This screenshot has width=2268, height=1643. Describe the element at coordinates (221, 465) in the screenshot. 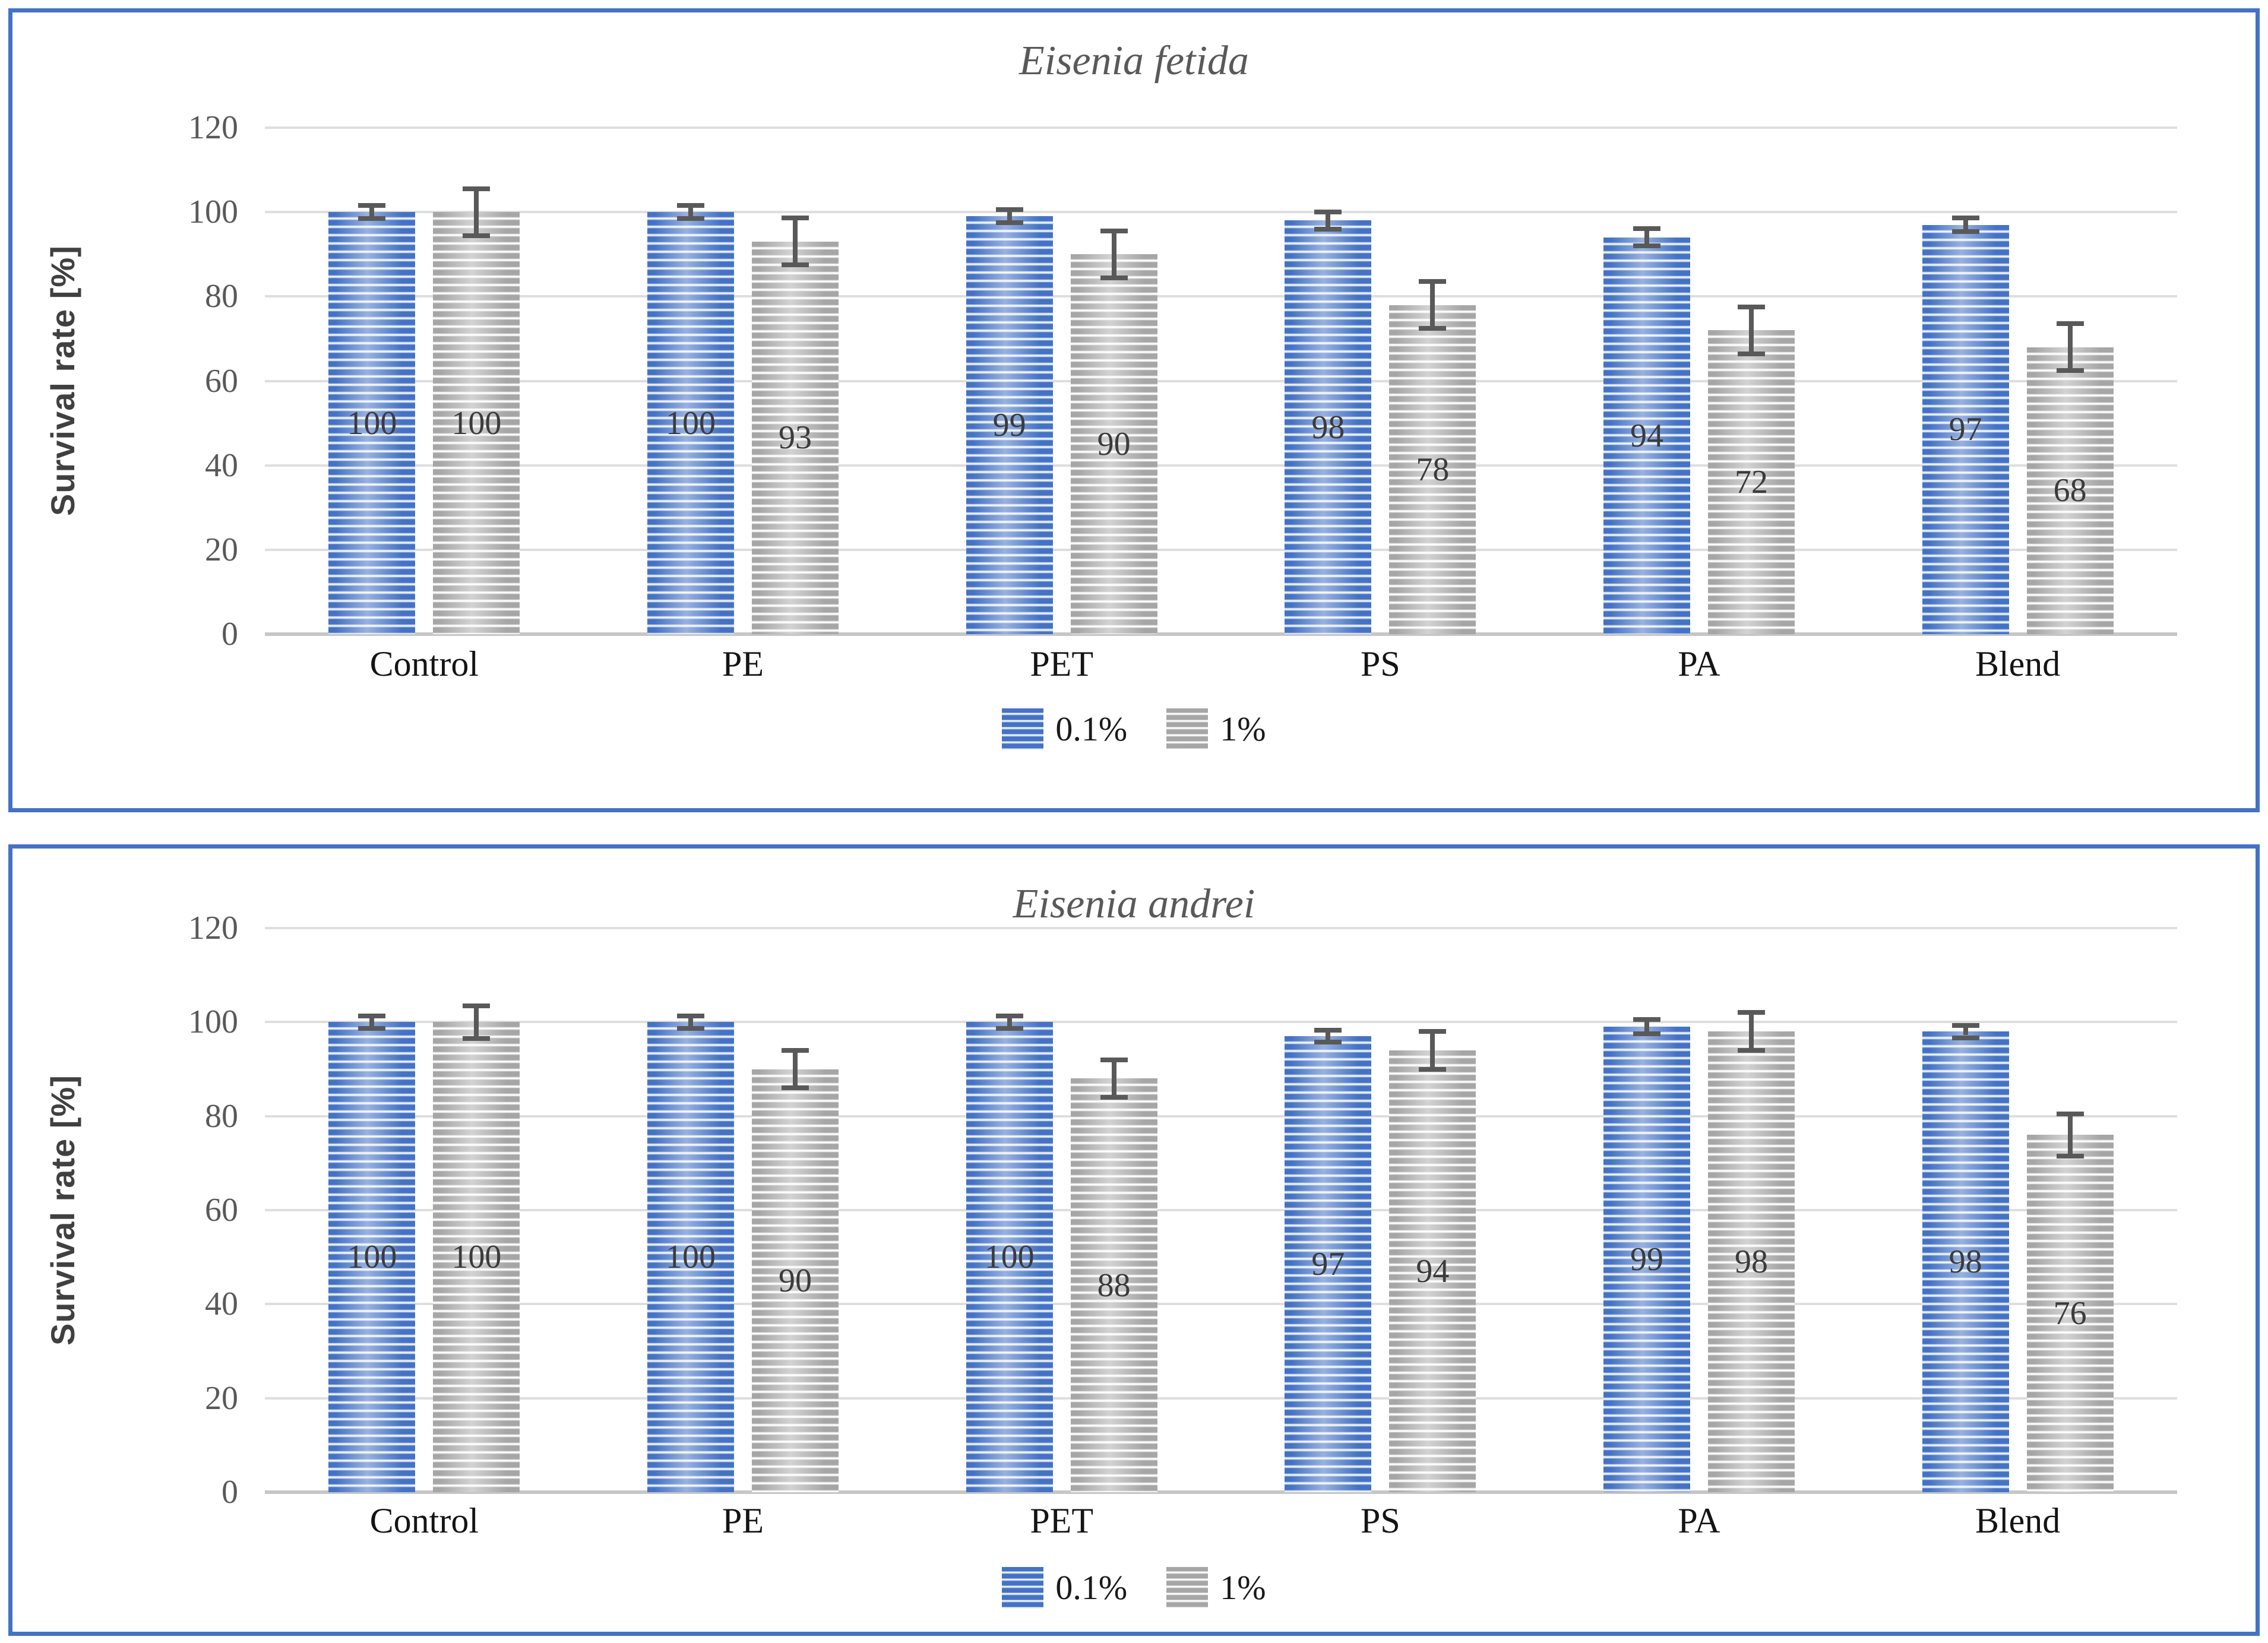

I see `y-tick-label: 40` at that location.